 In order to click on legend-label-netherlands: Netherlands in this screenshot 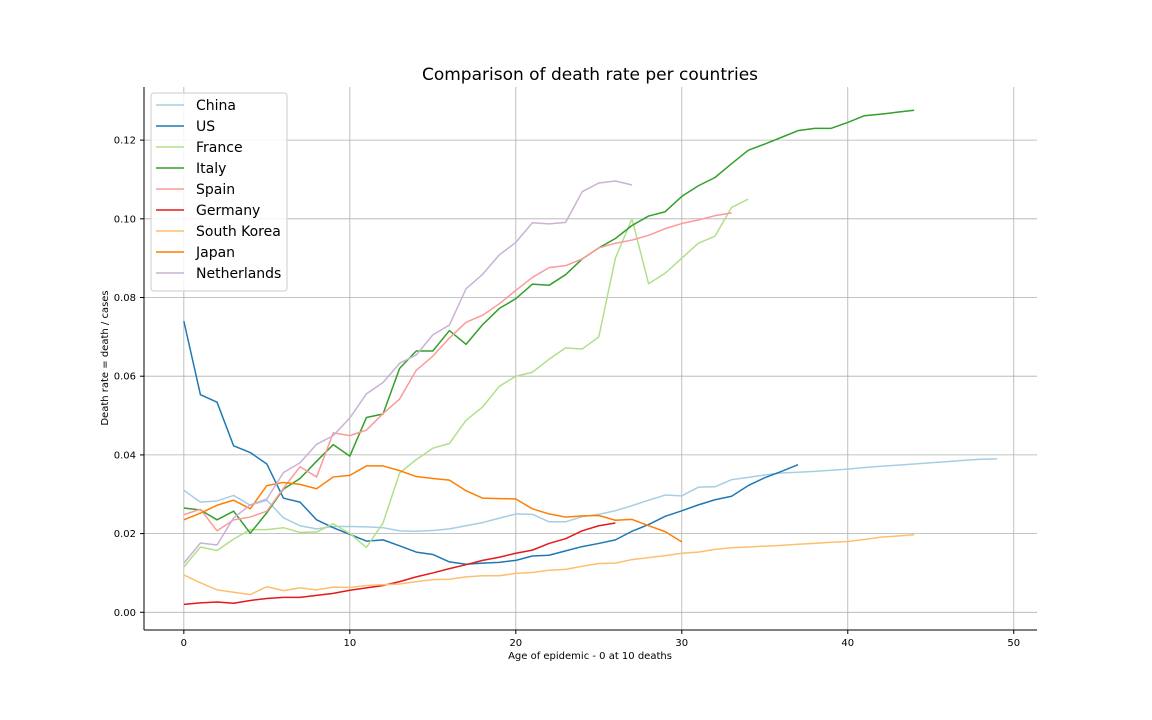, I will do `click(238, 274)`.